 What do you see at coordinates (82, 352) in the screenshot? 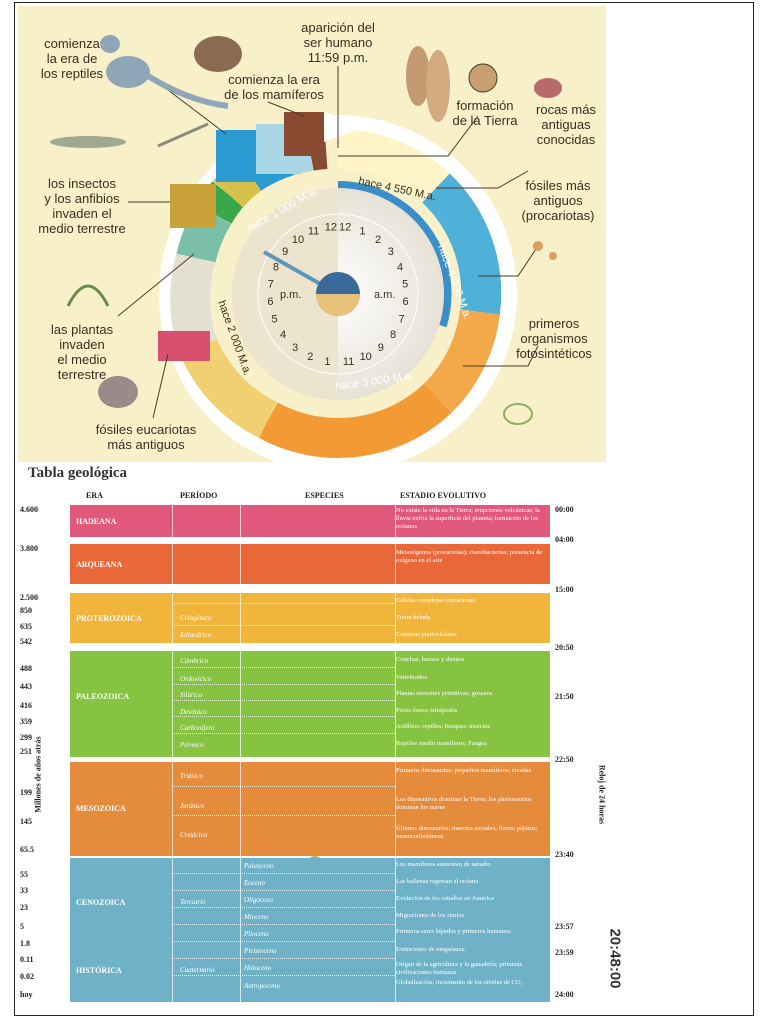
I see `label-plants: las plantas invaden el medio terrestre` at bounding box center [82, 352].